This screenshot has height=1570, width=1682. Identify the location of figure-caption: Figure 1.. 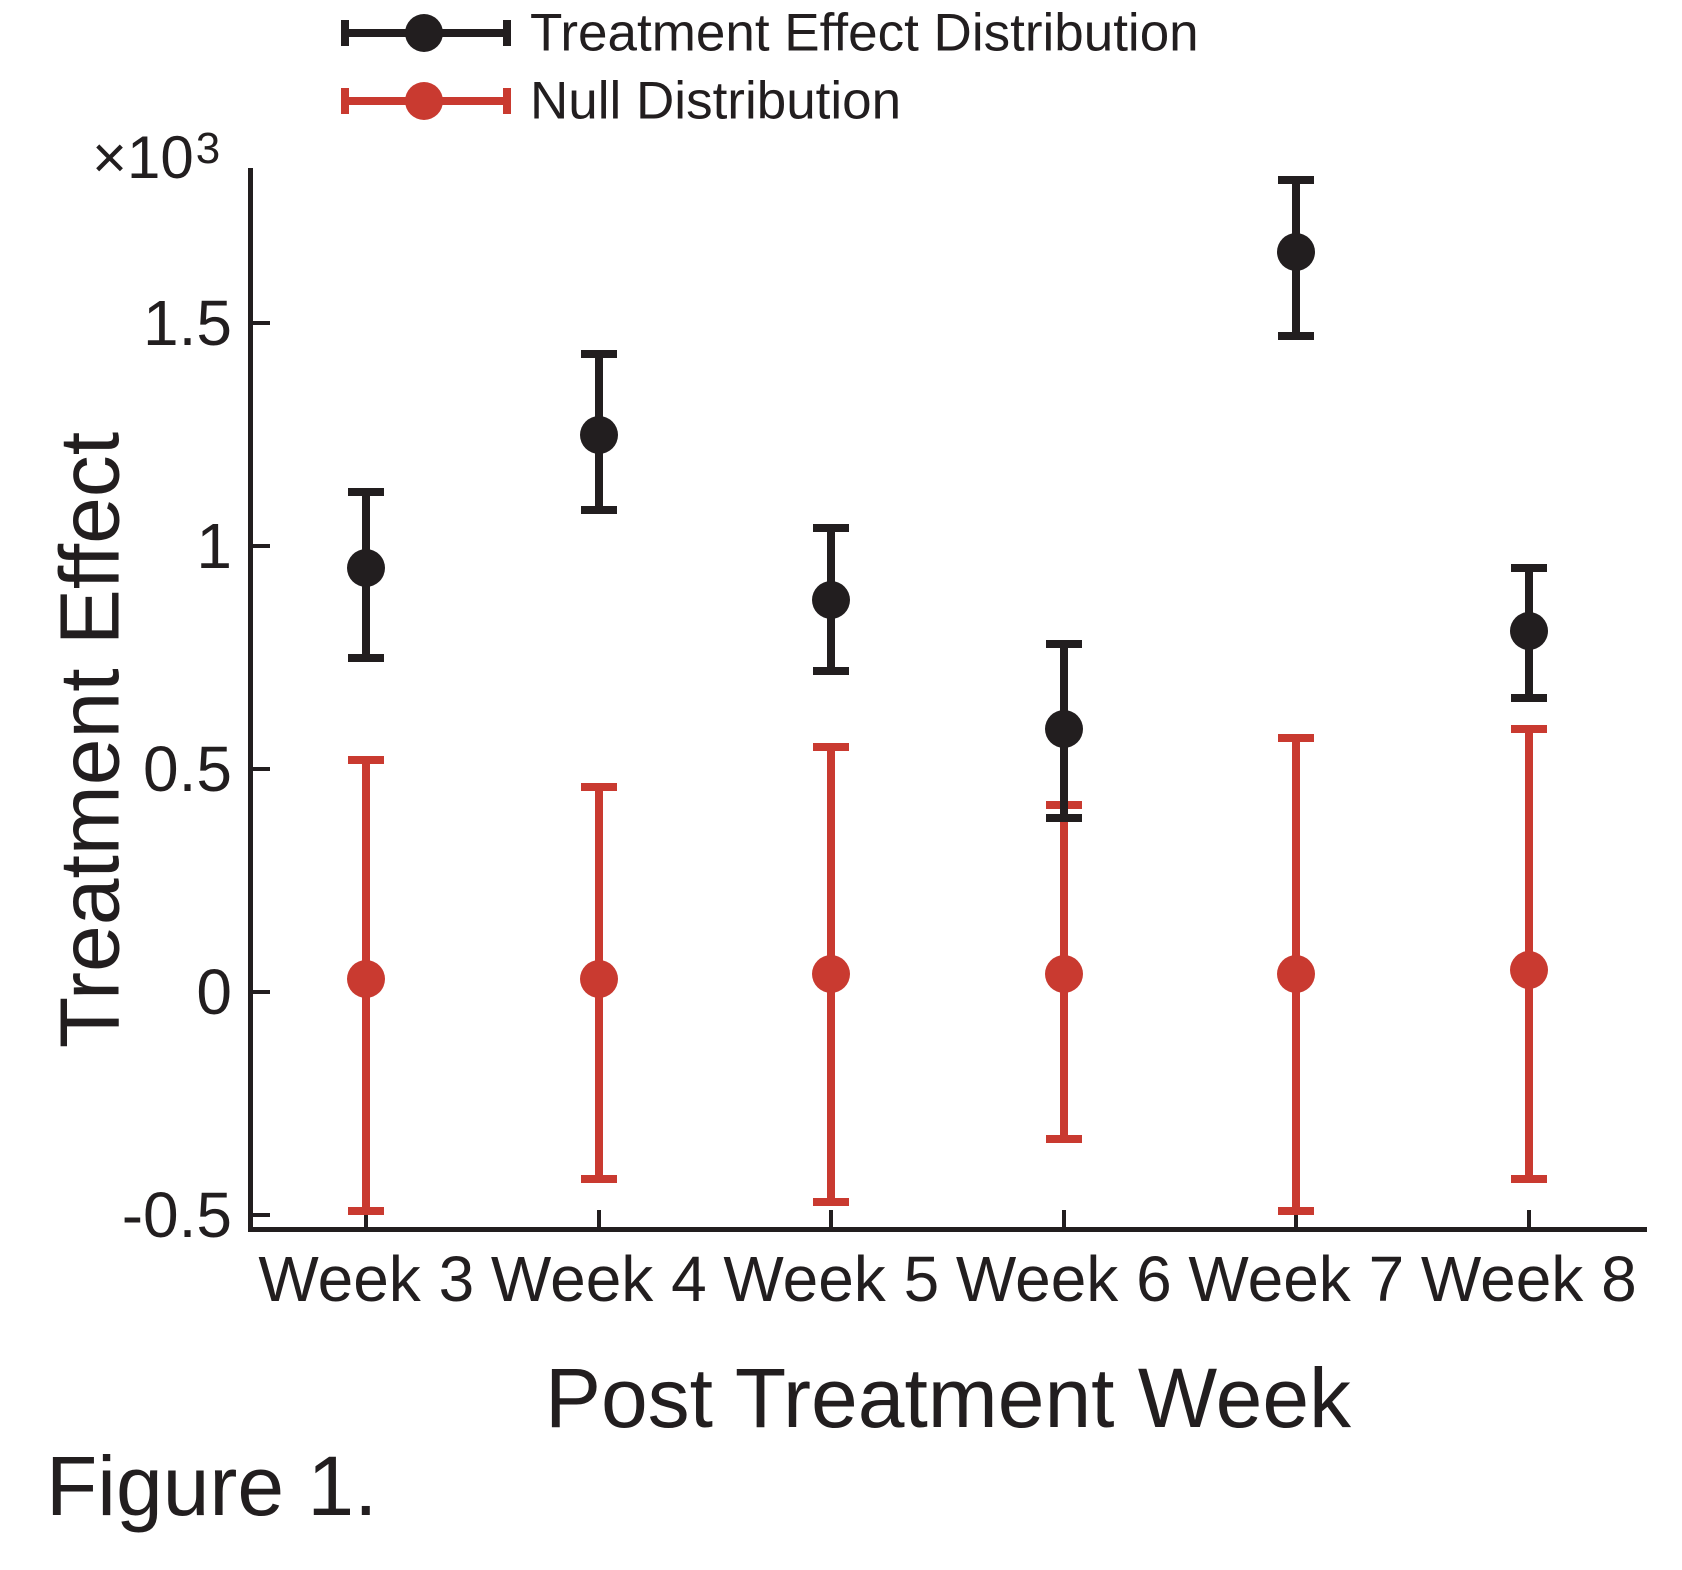
(212, 1486).